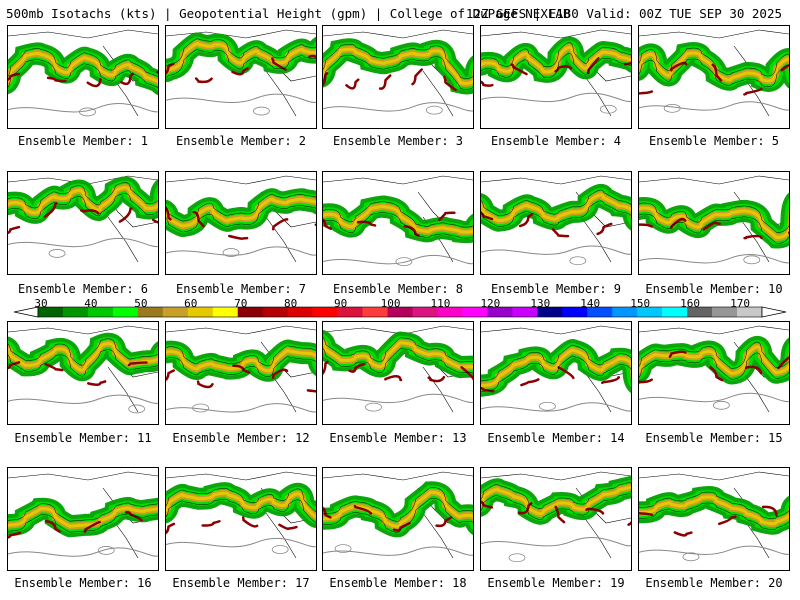 This screenshot has width=800, height=600. Describe the element at coordinates (540, 303) in the screenshot. I see `colorbar-tick-label: 130` at that location.